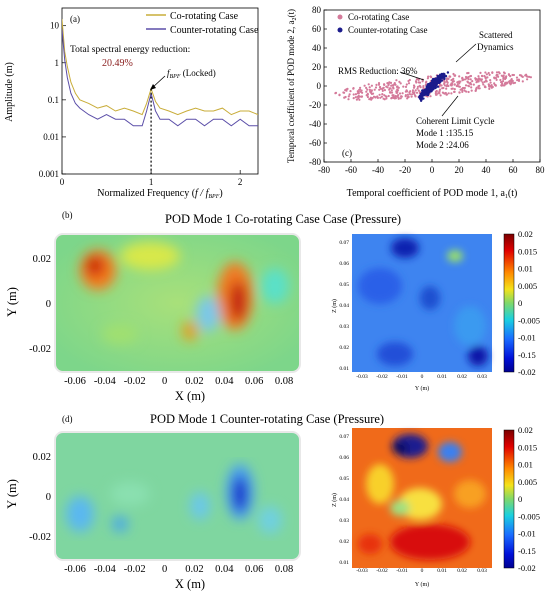 The image size is (550, 598). I want to click on side-y-tick-label: 0.04, so click(344, 500).